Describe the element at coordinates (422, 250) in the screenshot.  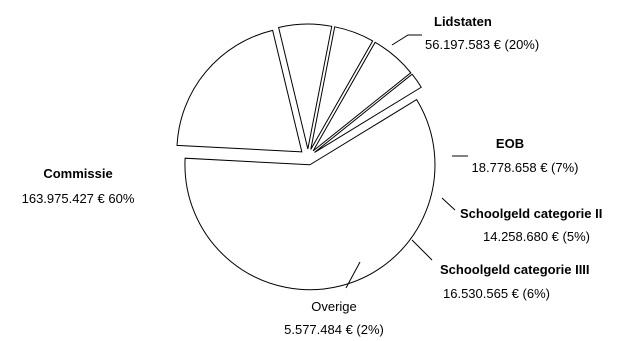
I see `leader-line-schoolgeld-iiii` at that location.